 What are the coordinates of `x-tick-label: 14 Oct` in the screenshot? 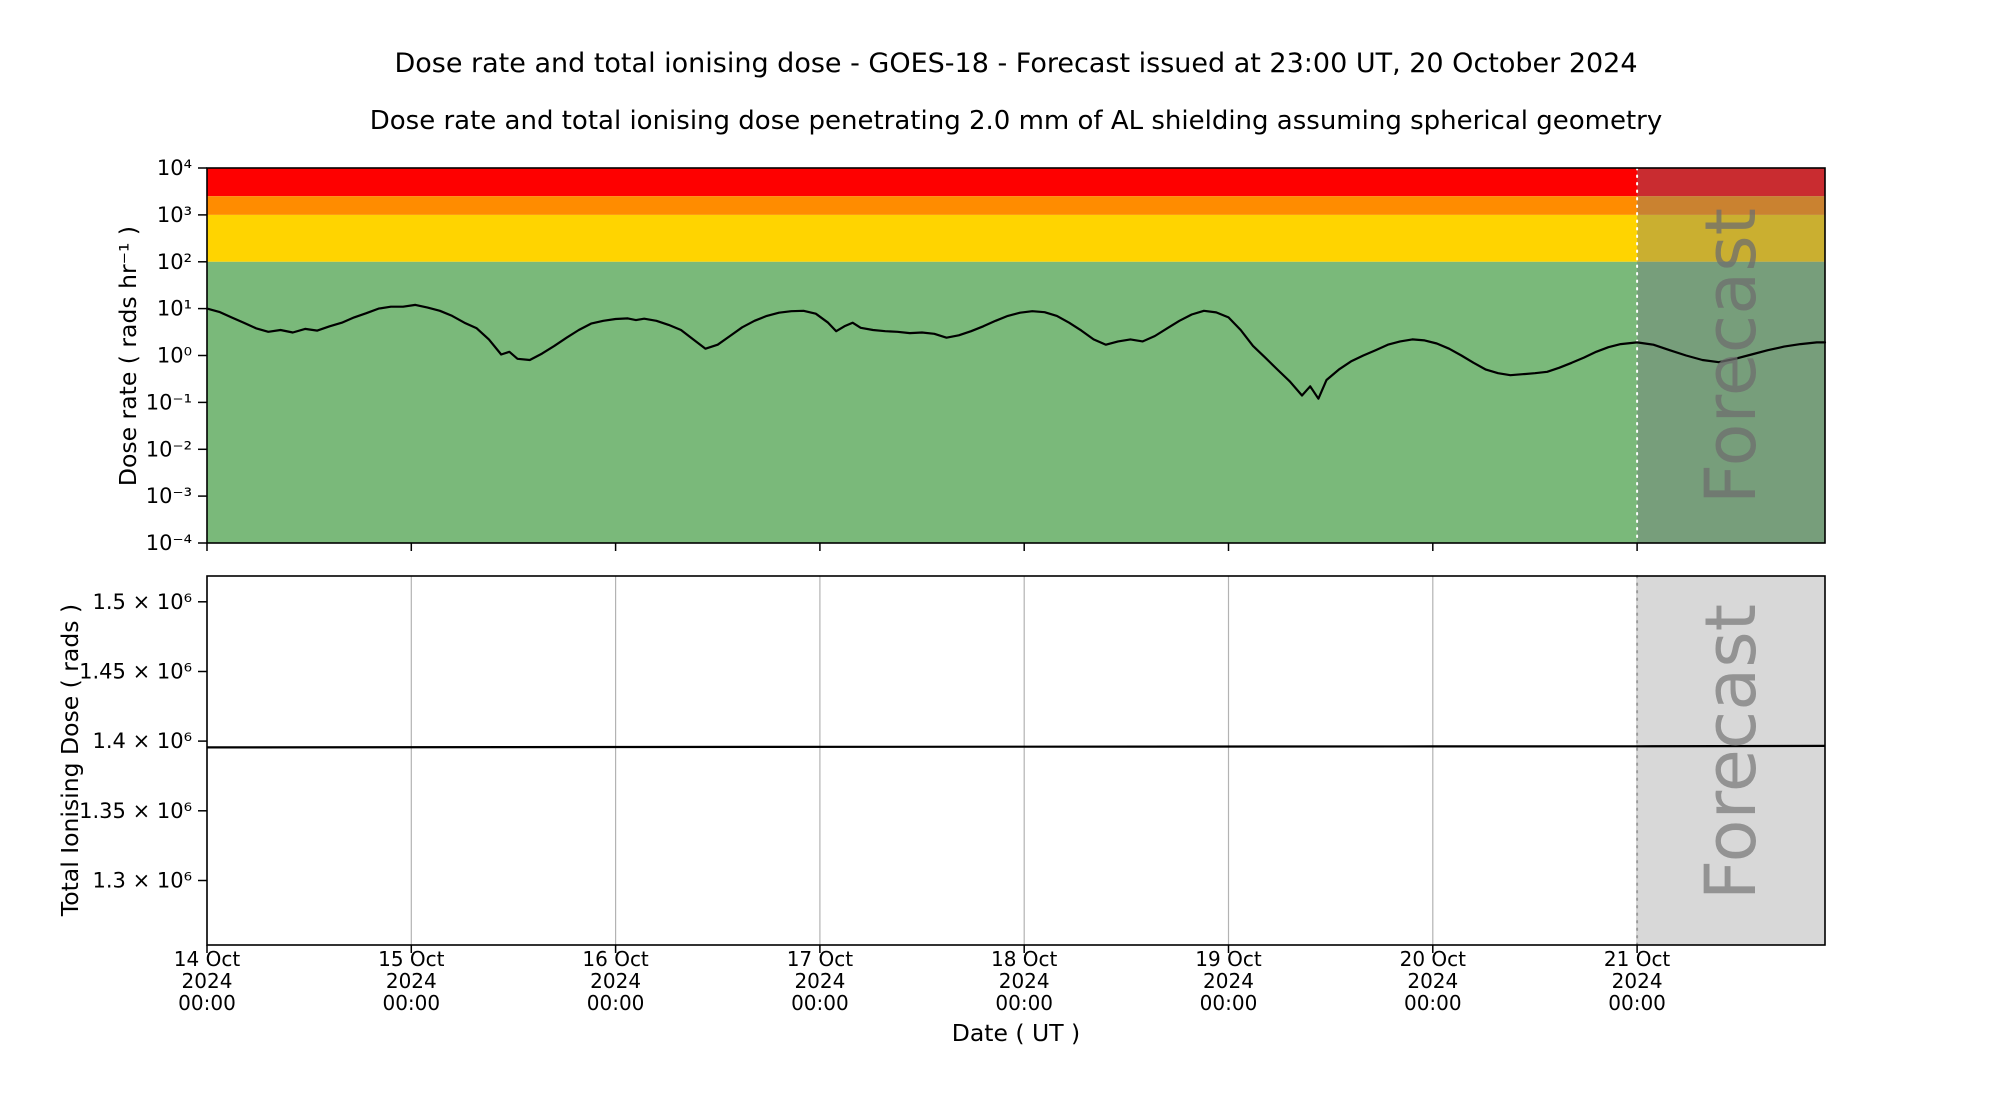 It's located at (207, 959).